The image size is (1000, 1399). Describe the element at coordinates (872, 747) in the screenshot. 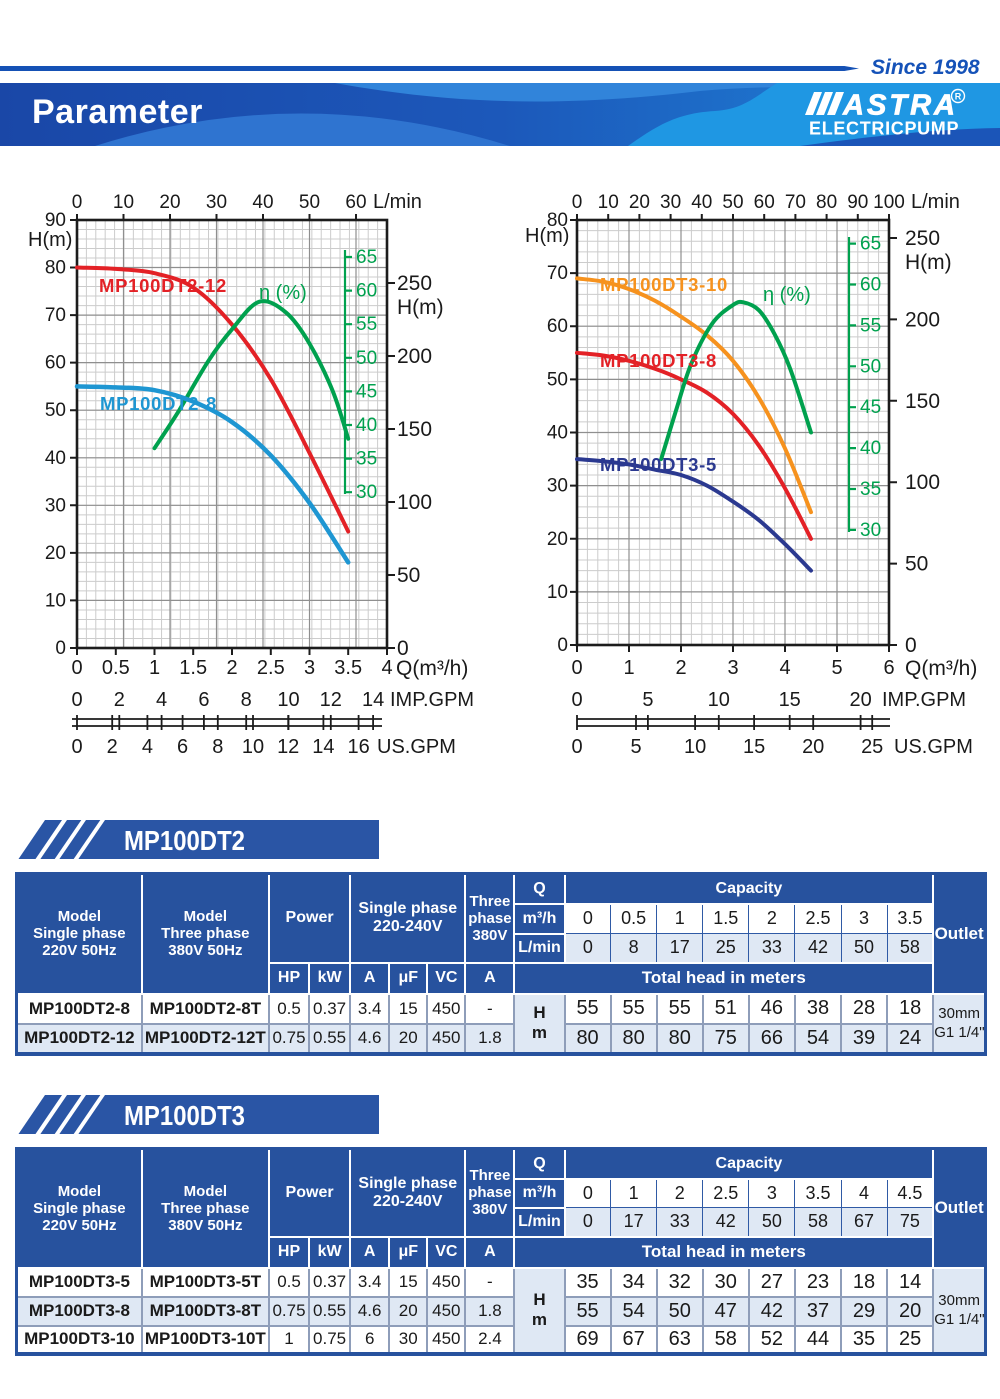

I see `svg-text: 25` at that location.